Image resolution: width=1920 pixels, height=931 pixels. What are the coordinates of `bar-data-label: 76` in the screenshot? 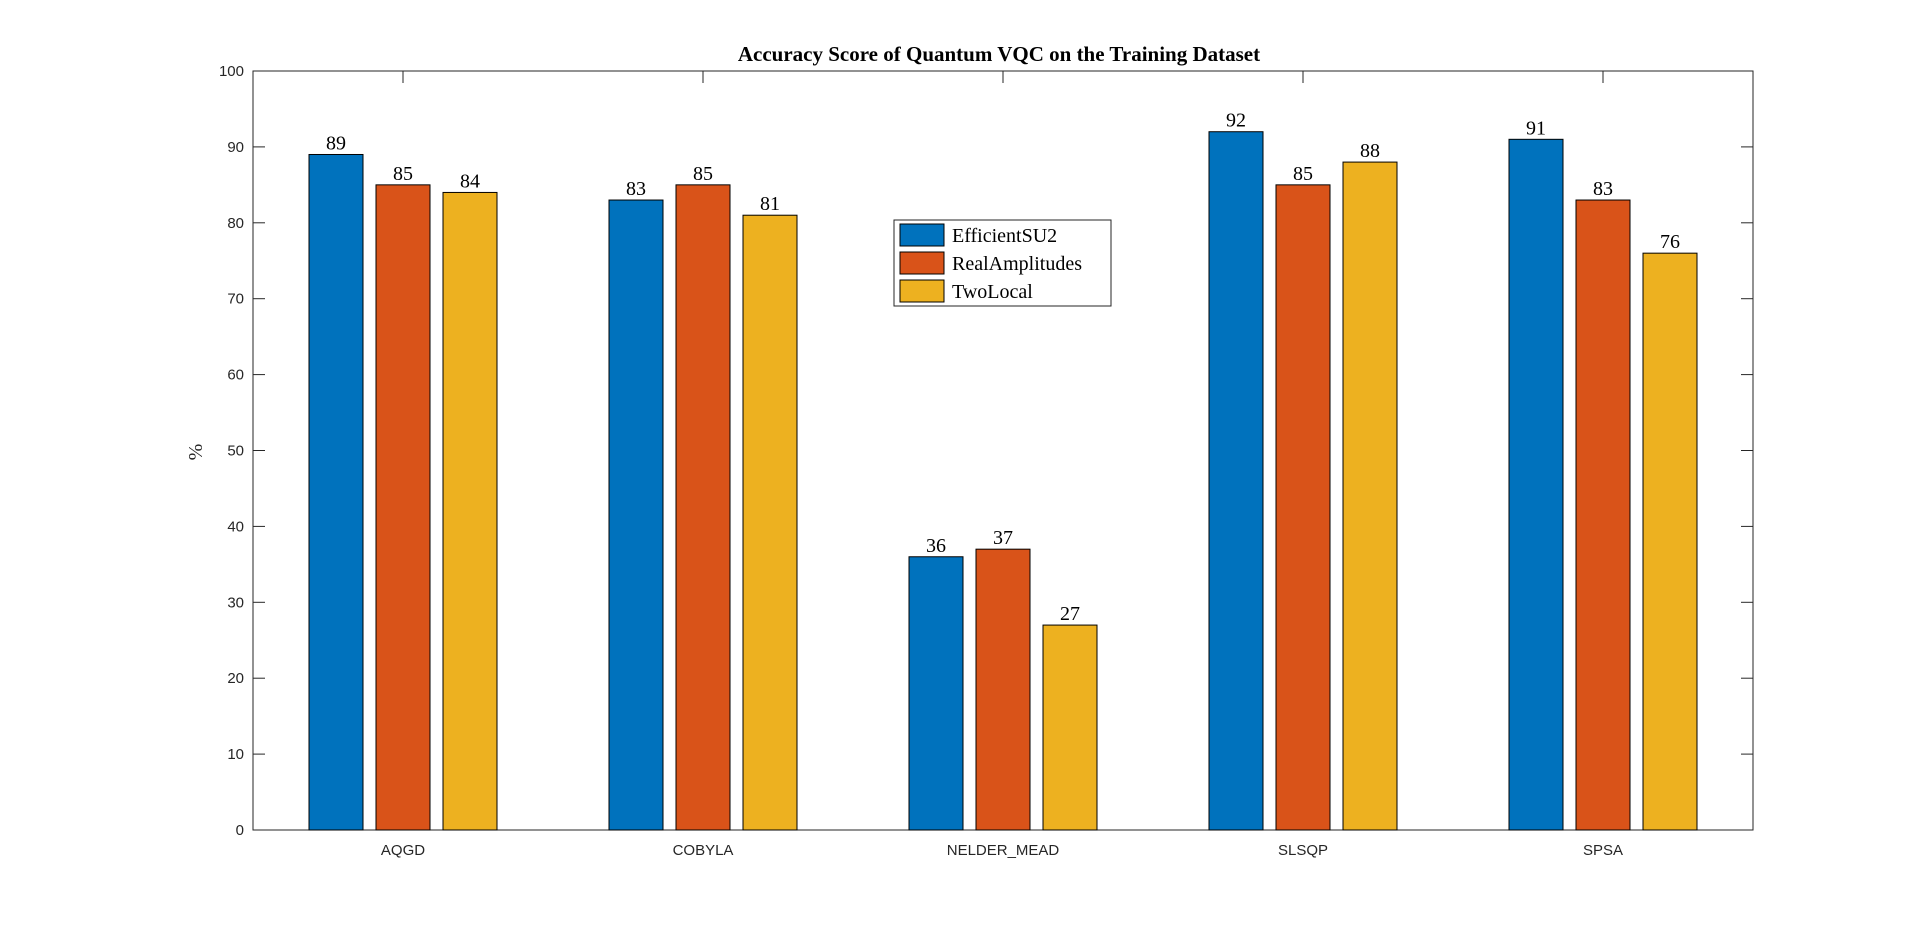 It's located at (1670, 242).